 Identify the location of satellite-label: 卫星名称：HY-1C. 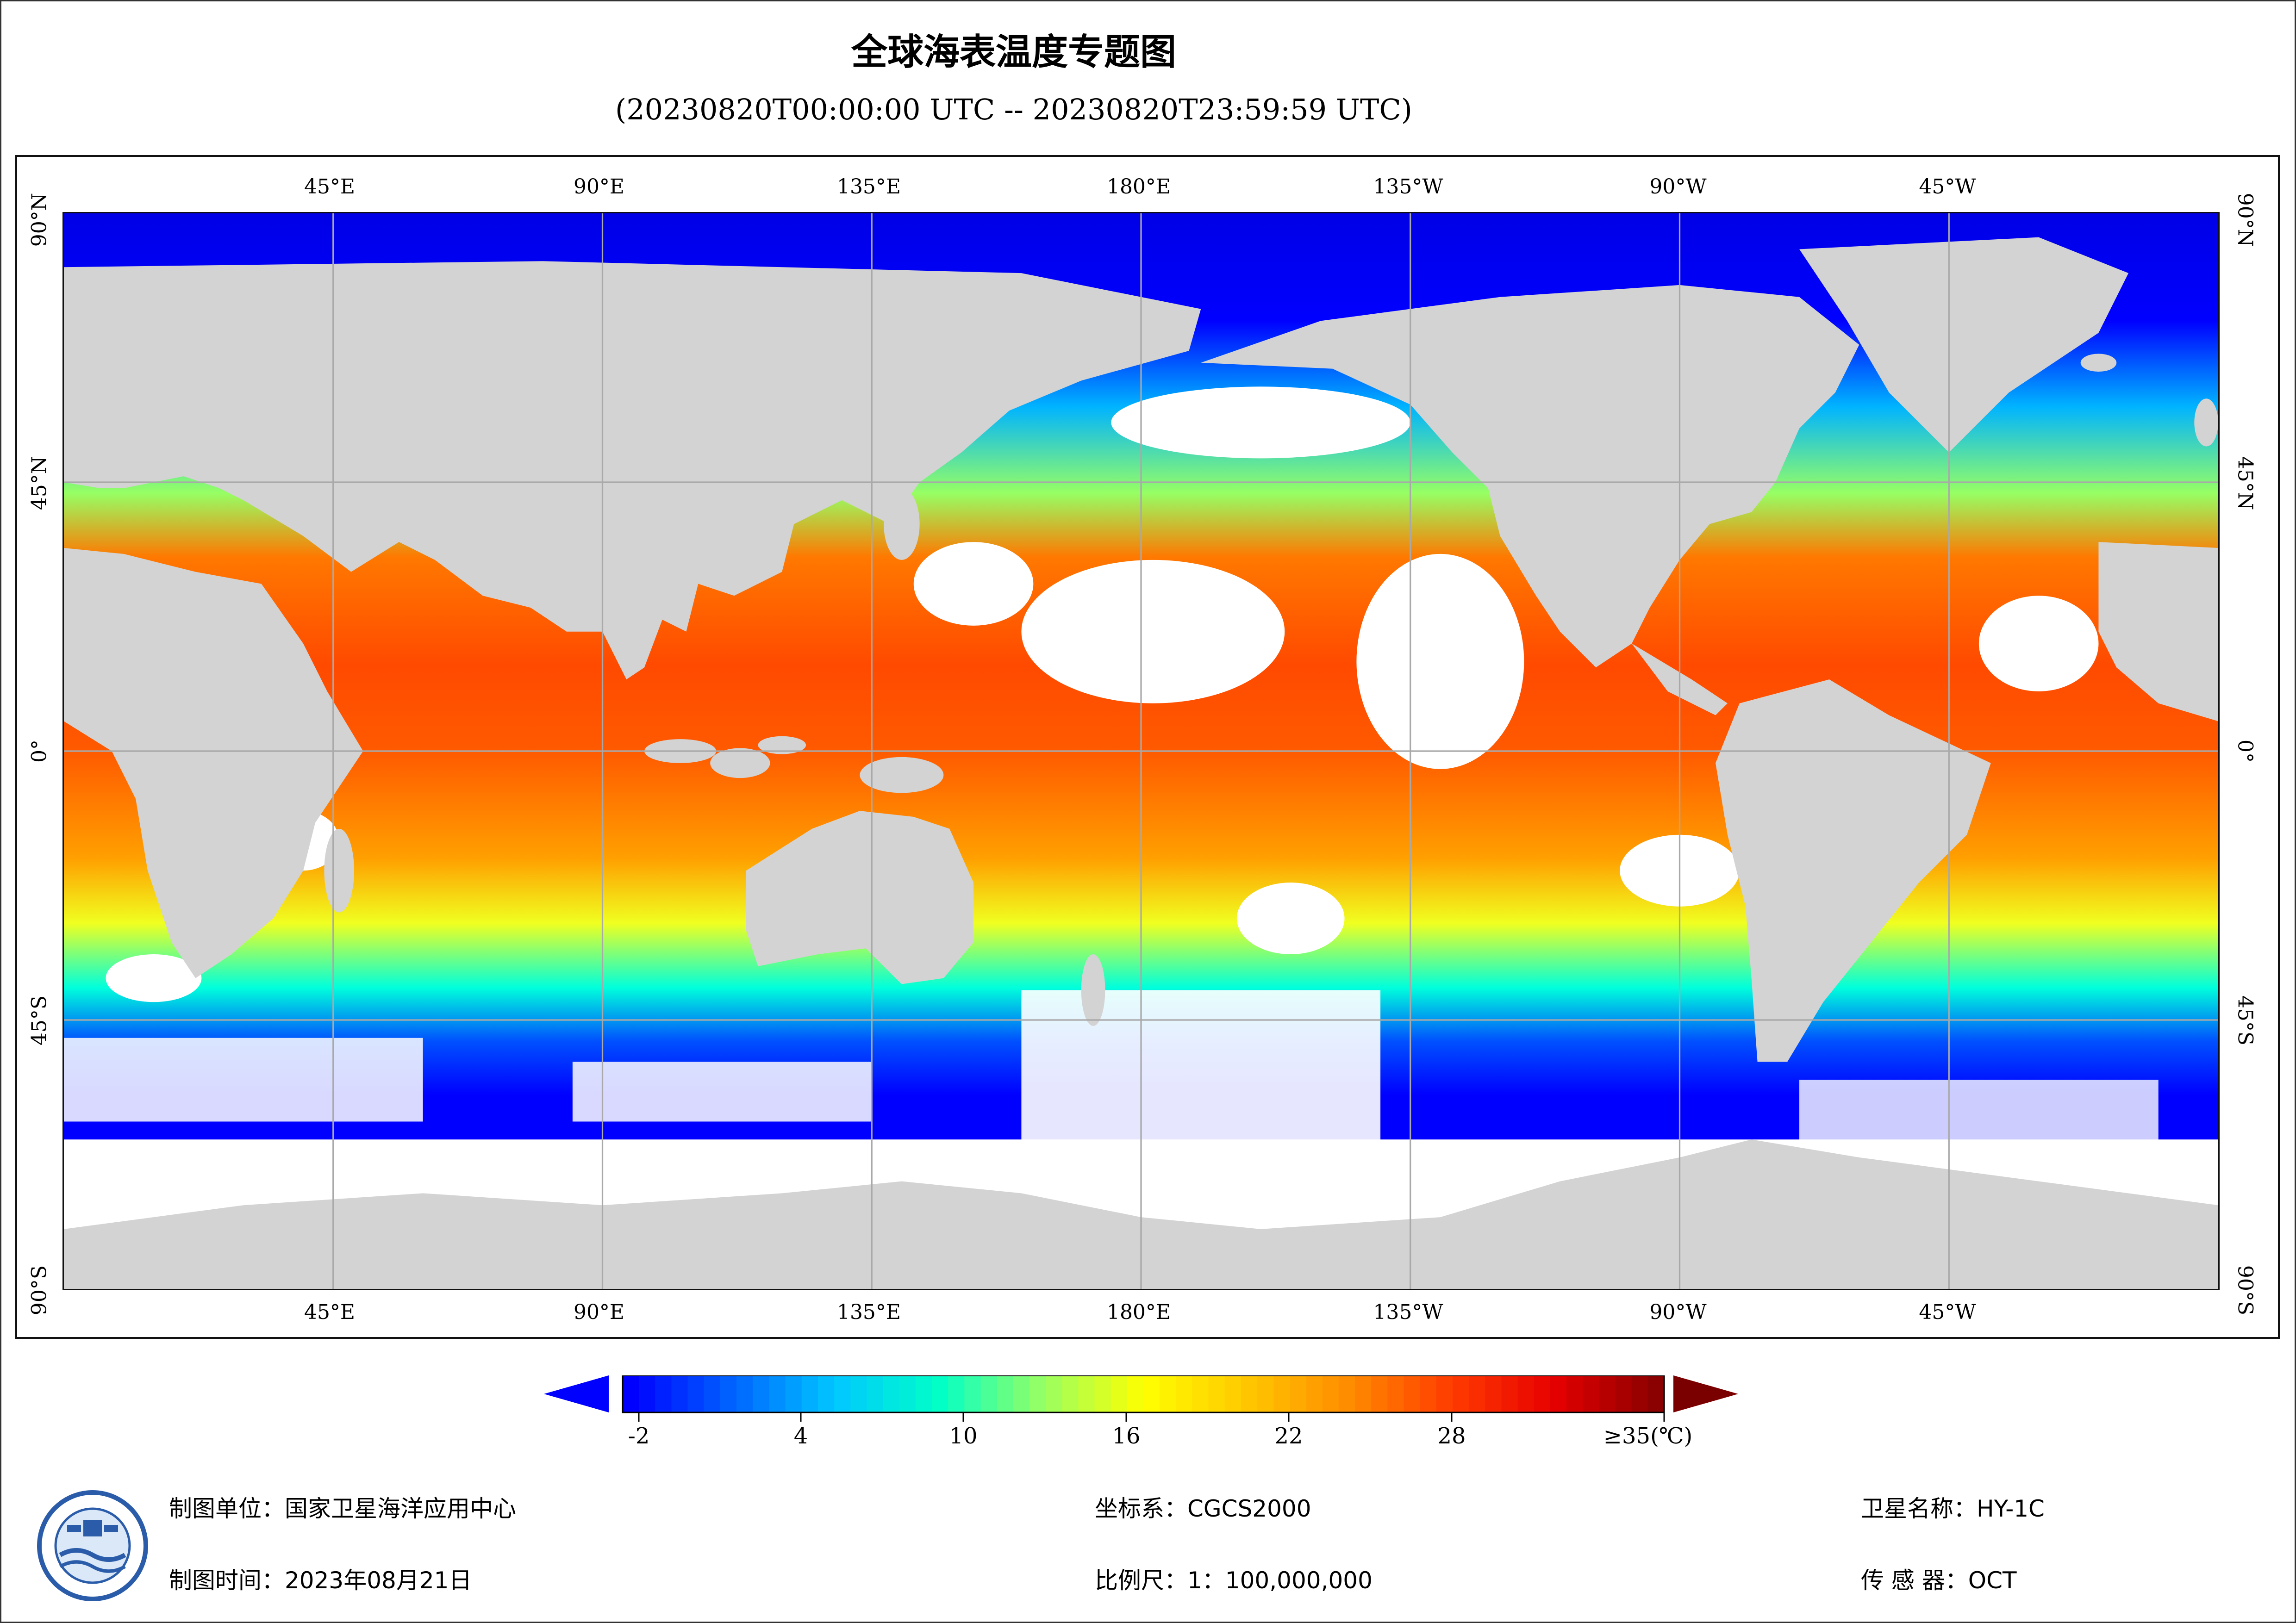
(1953, 1508).